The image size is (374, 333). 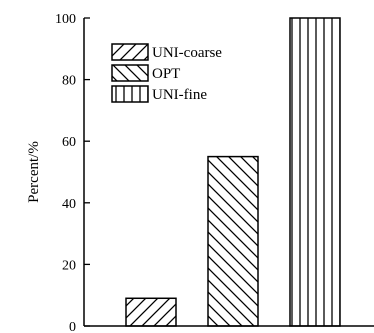 I want to click on y-tick-label: 100, so click(x=65, y=19).